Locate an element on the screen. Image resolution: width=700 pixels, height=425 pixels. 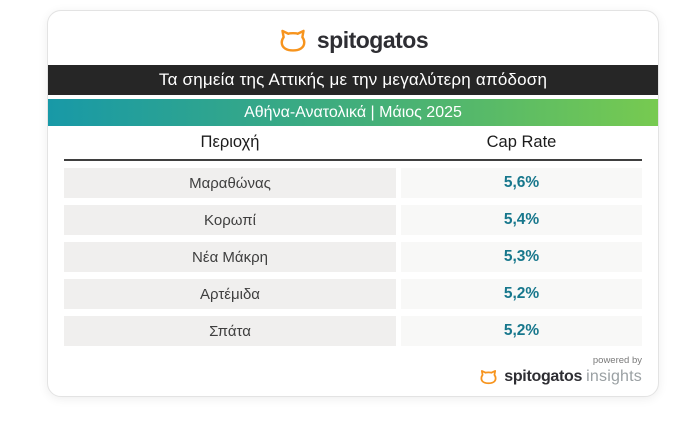
area-cell: Κορωπί is located at coordinates (230, 220).